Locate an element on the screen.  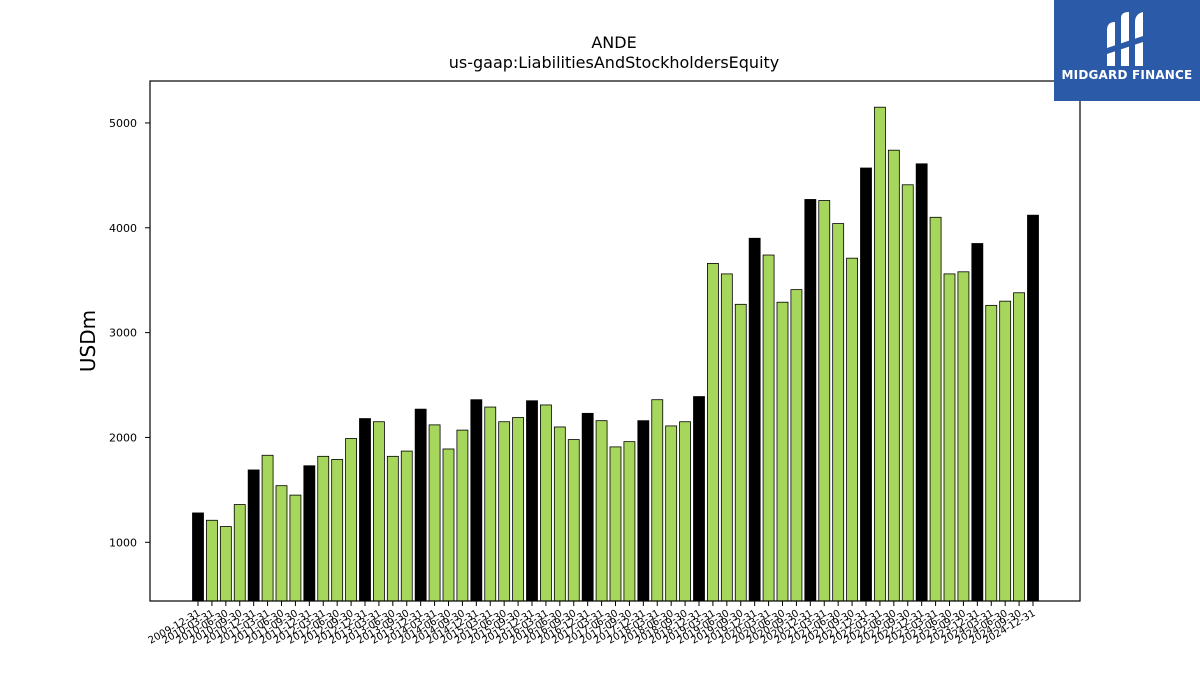
midgard-logo-icon is located at coordinates (1125, 39).